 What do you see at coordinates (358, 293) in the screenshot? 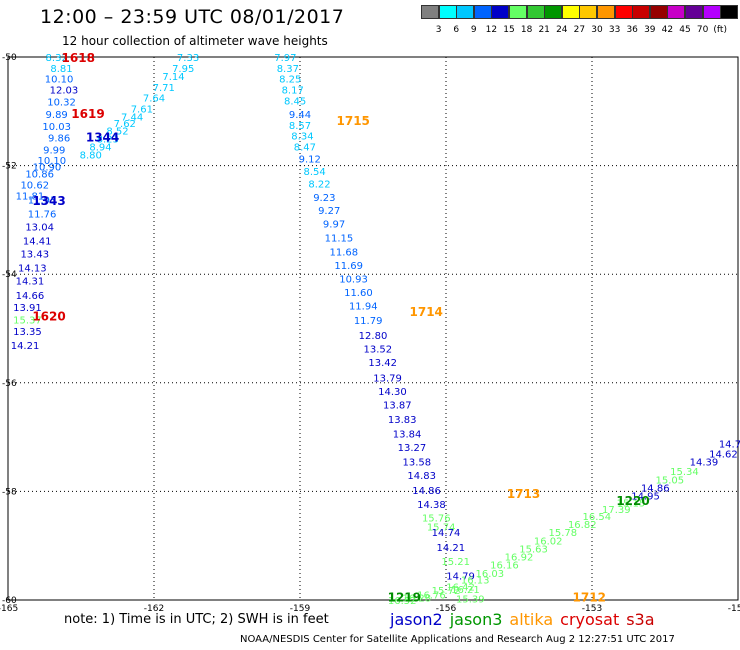
I see `wave-height-value: 11.60` at bounding box center [358, 293].